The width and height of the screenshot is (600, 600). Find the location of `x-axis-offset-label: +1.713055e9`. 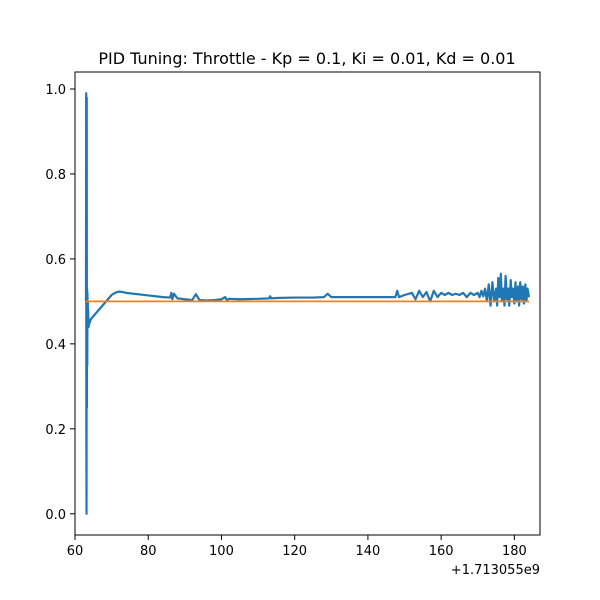

x-axis-offset-label: +1.713055e9 is located at coordinates (495, 570).